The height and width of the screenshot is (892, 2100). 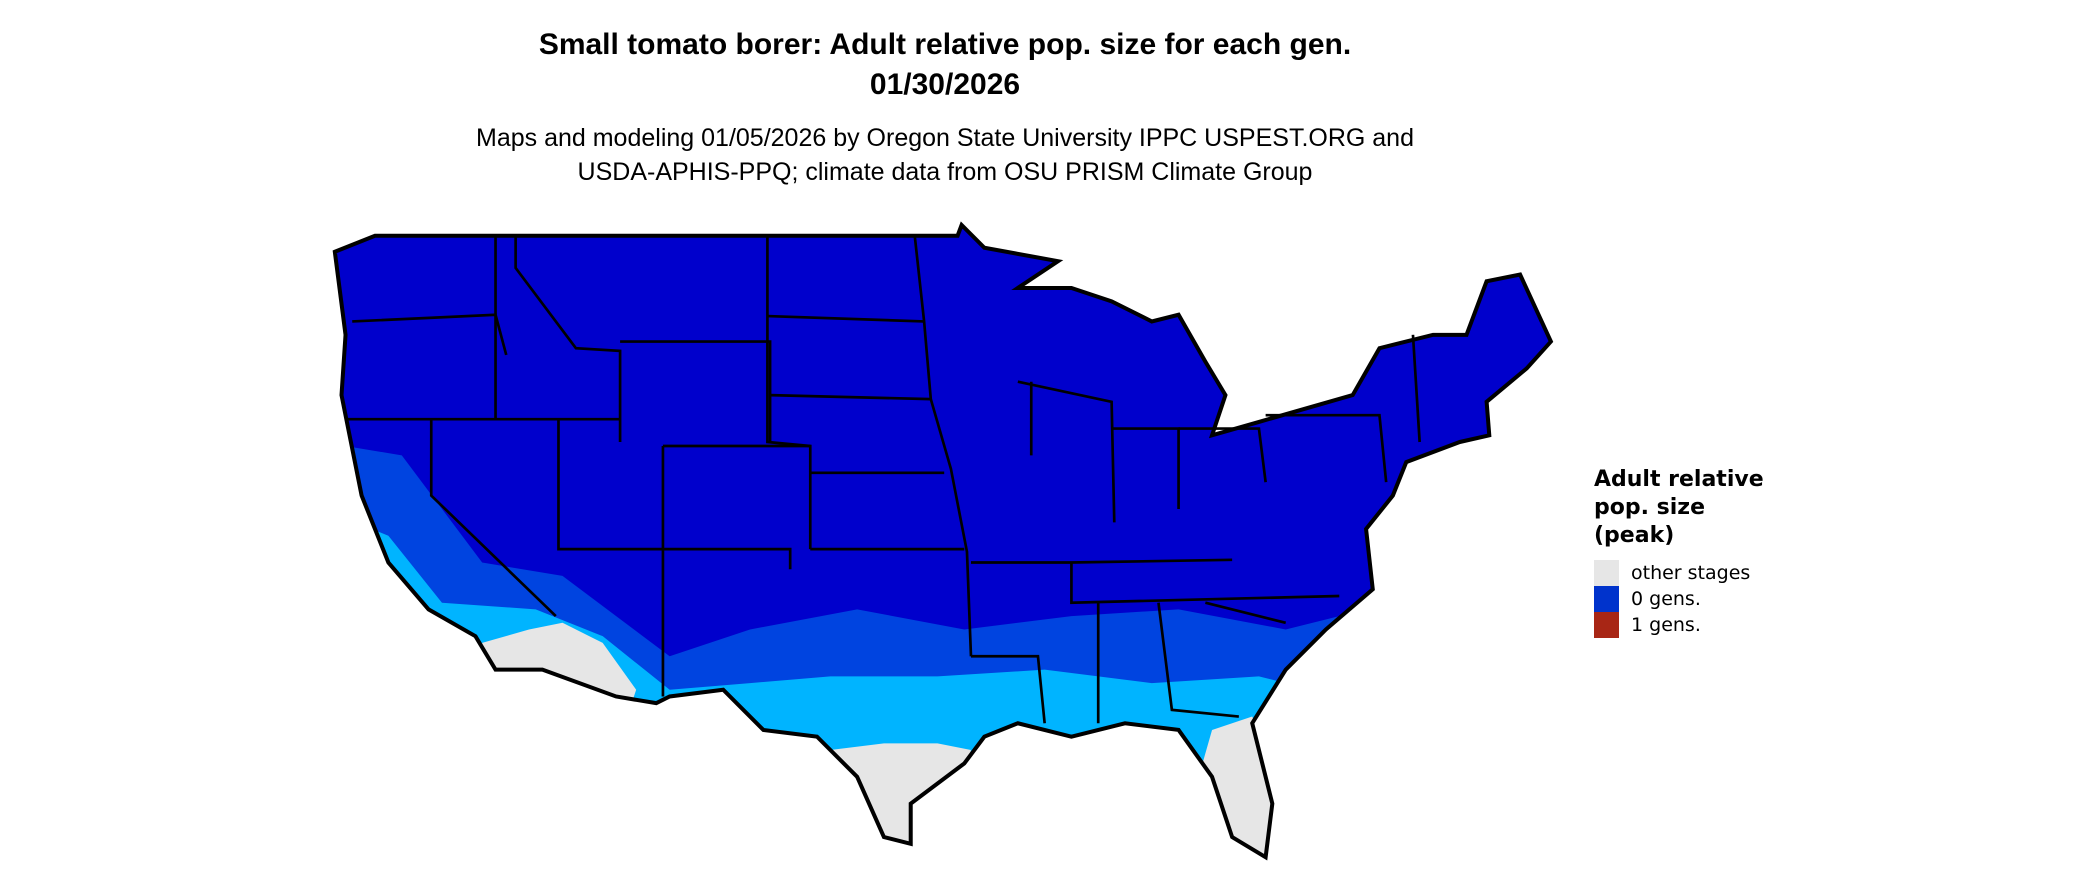 What do you see at coordinates (1714, 508) in the screenshot?
I see `legend-title: Adult relative pop. size (peak)` at bounding box center [1714, 508].